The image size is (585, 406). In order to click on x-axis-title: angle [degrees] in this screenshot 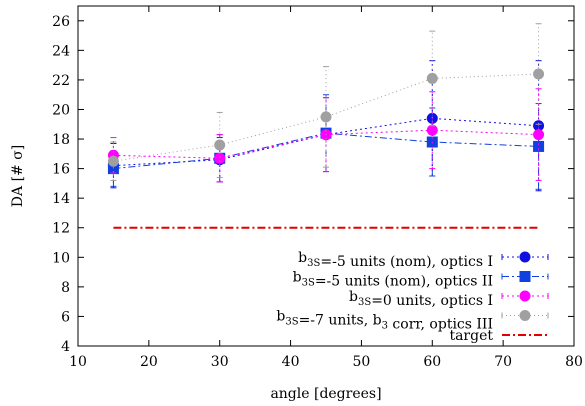, I will do `click(325, 394)`.